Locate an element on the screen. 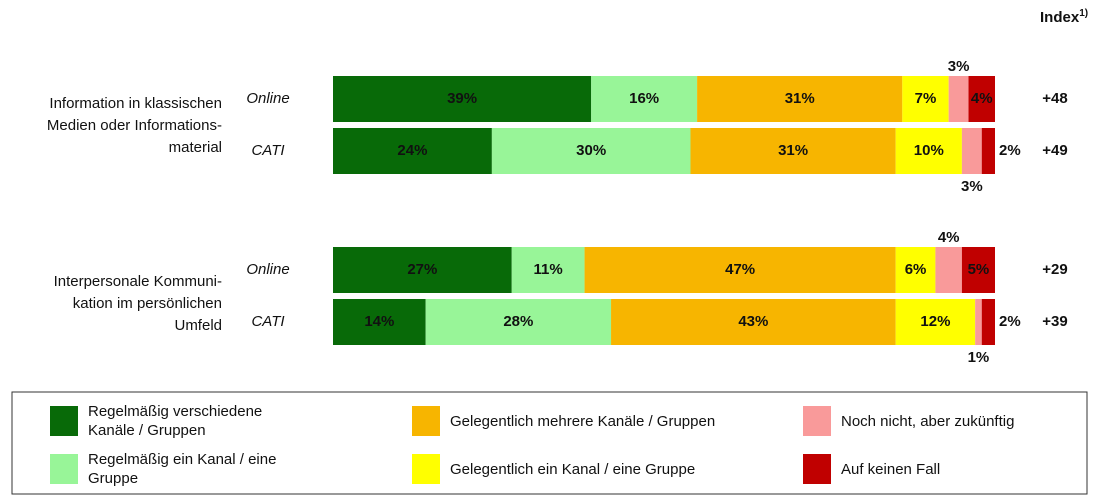  value-label: 12% is located at coordinates (935, 321).